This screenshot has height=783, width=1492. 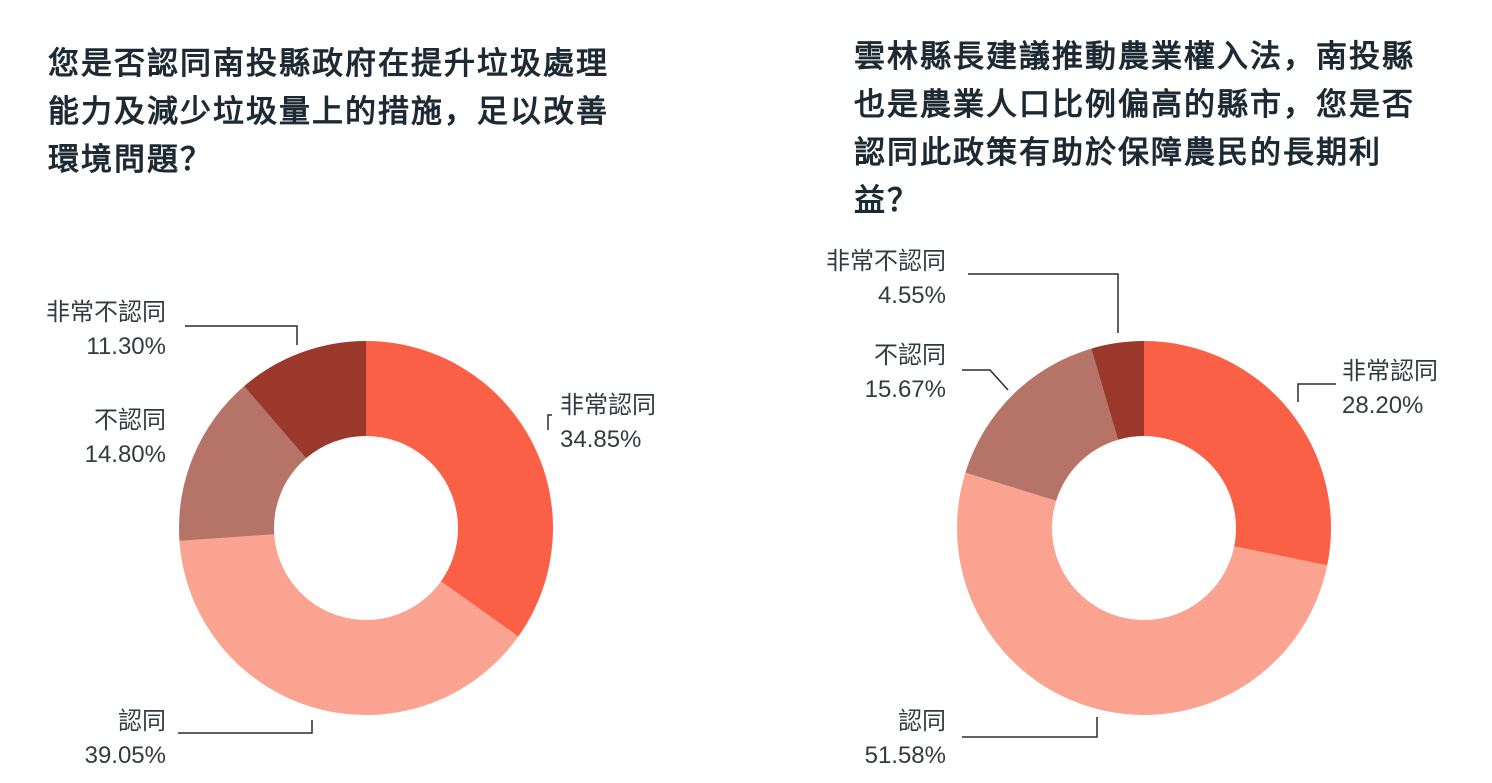 What do you see at coordinates (1030, 727) in the screenshot?
I see `leader-line-right-agree` at bounding box center [1030, 727].